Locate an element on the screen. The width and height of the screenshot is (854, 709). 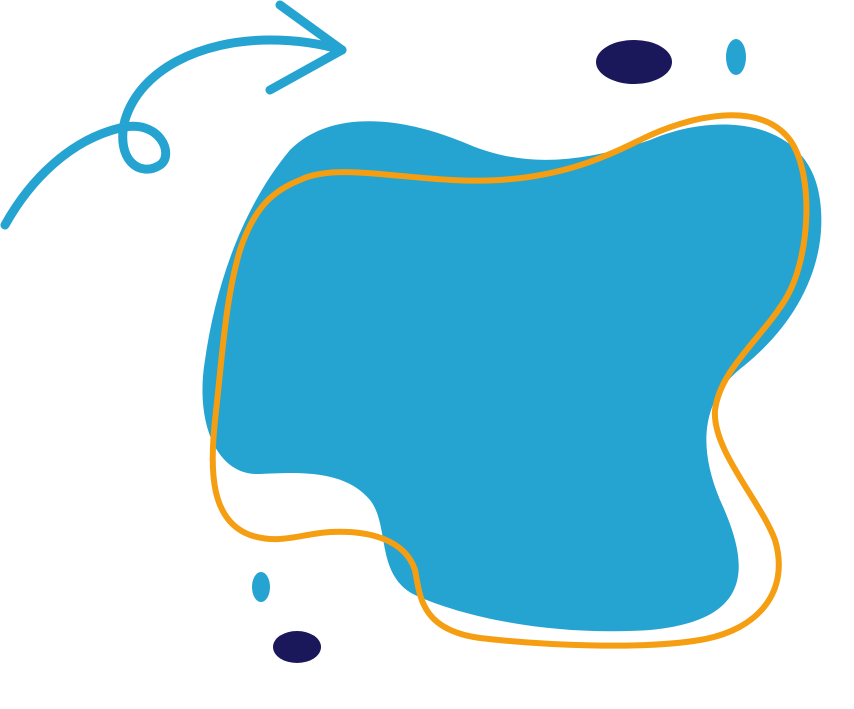
blue-dot-bottom is located at coordinates (261, 587).